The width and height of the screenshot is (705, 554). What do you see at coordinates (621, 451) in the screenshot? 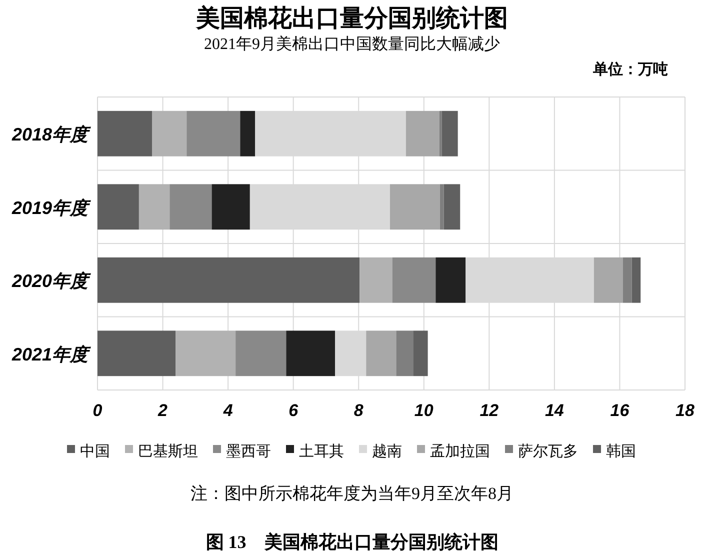
I see `legend-label: 韩国` at bounding box center [621, 451].